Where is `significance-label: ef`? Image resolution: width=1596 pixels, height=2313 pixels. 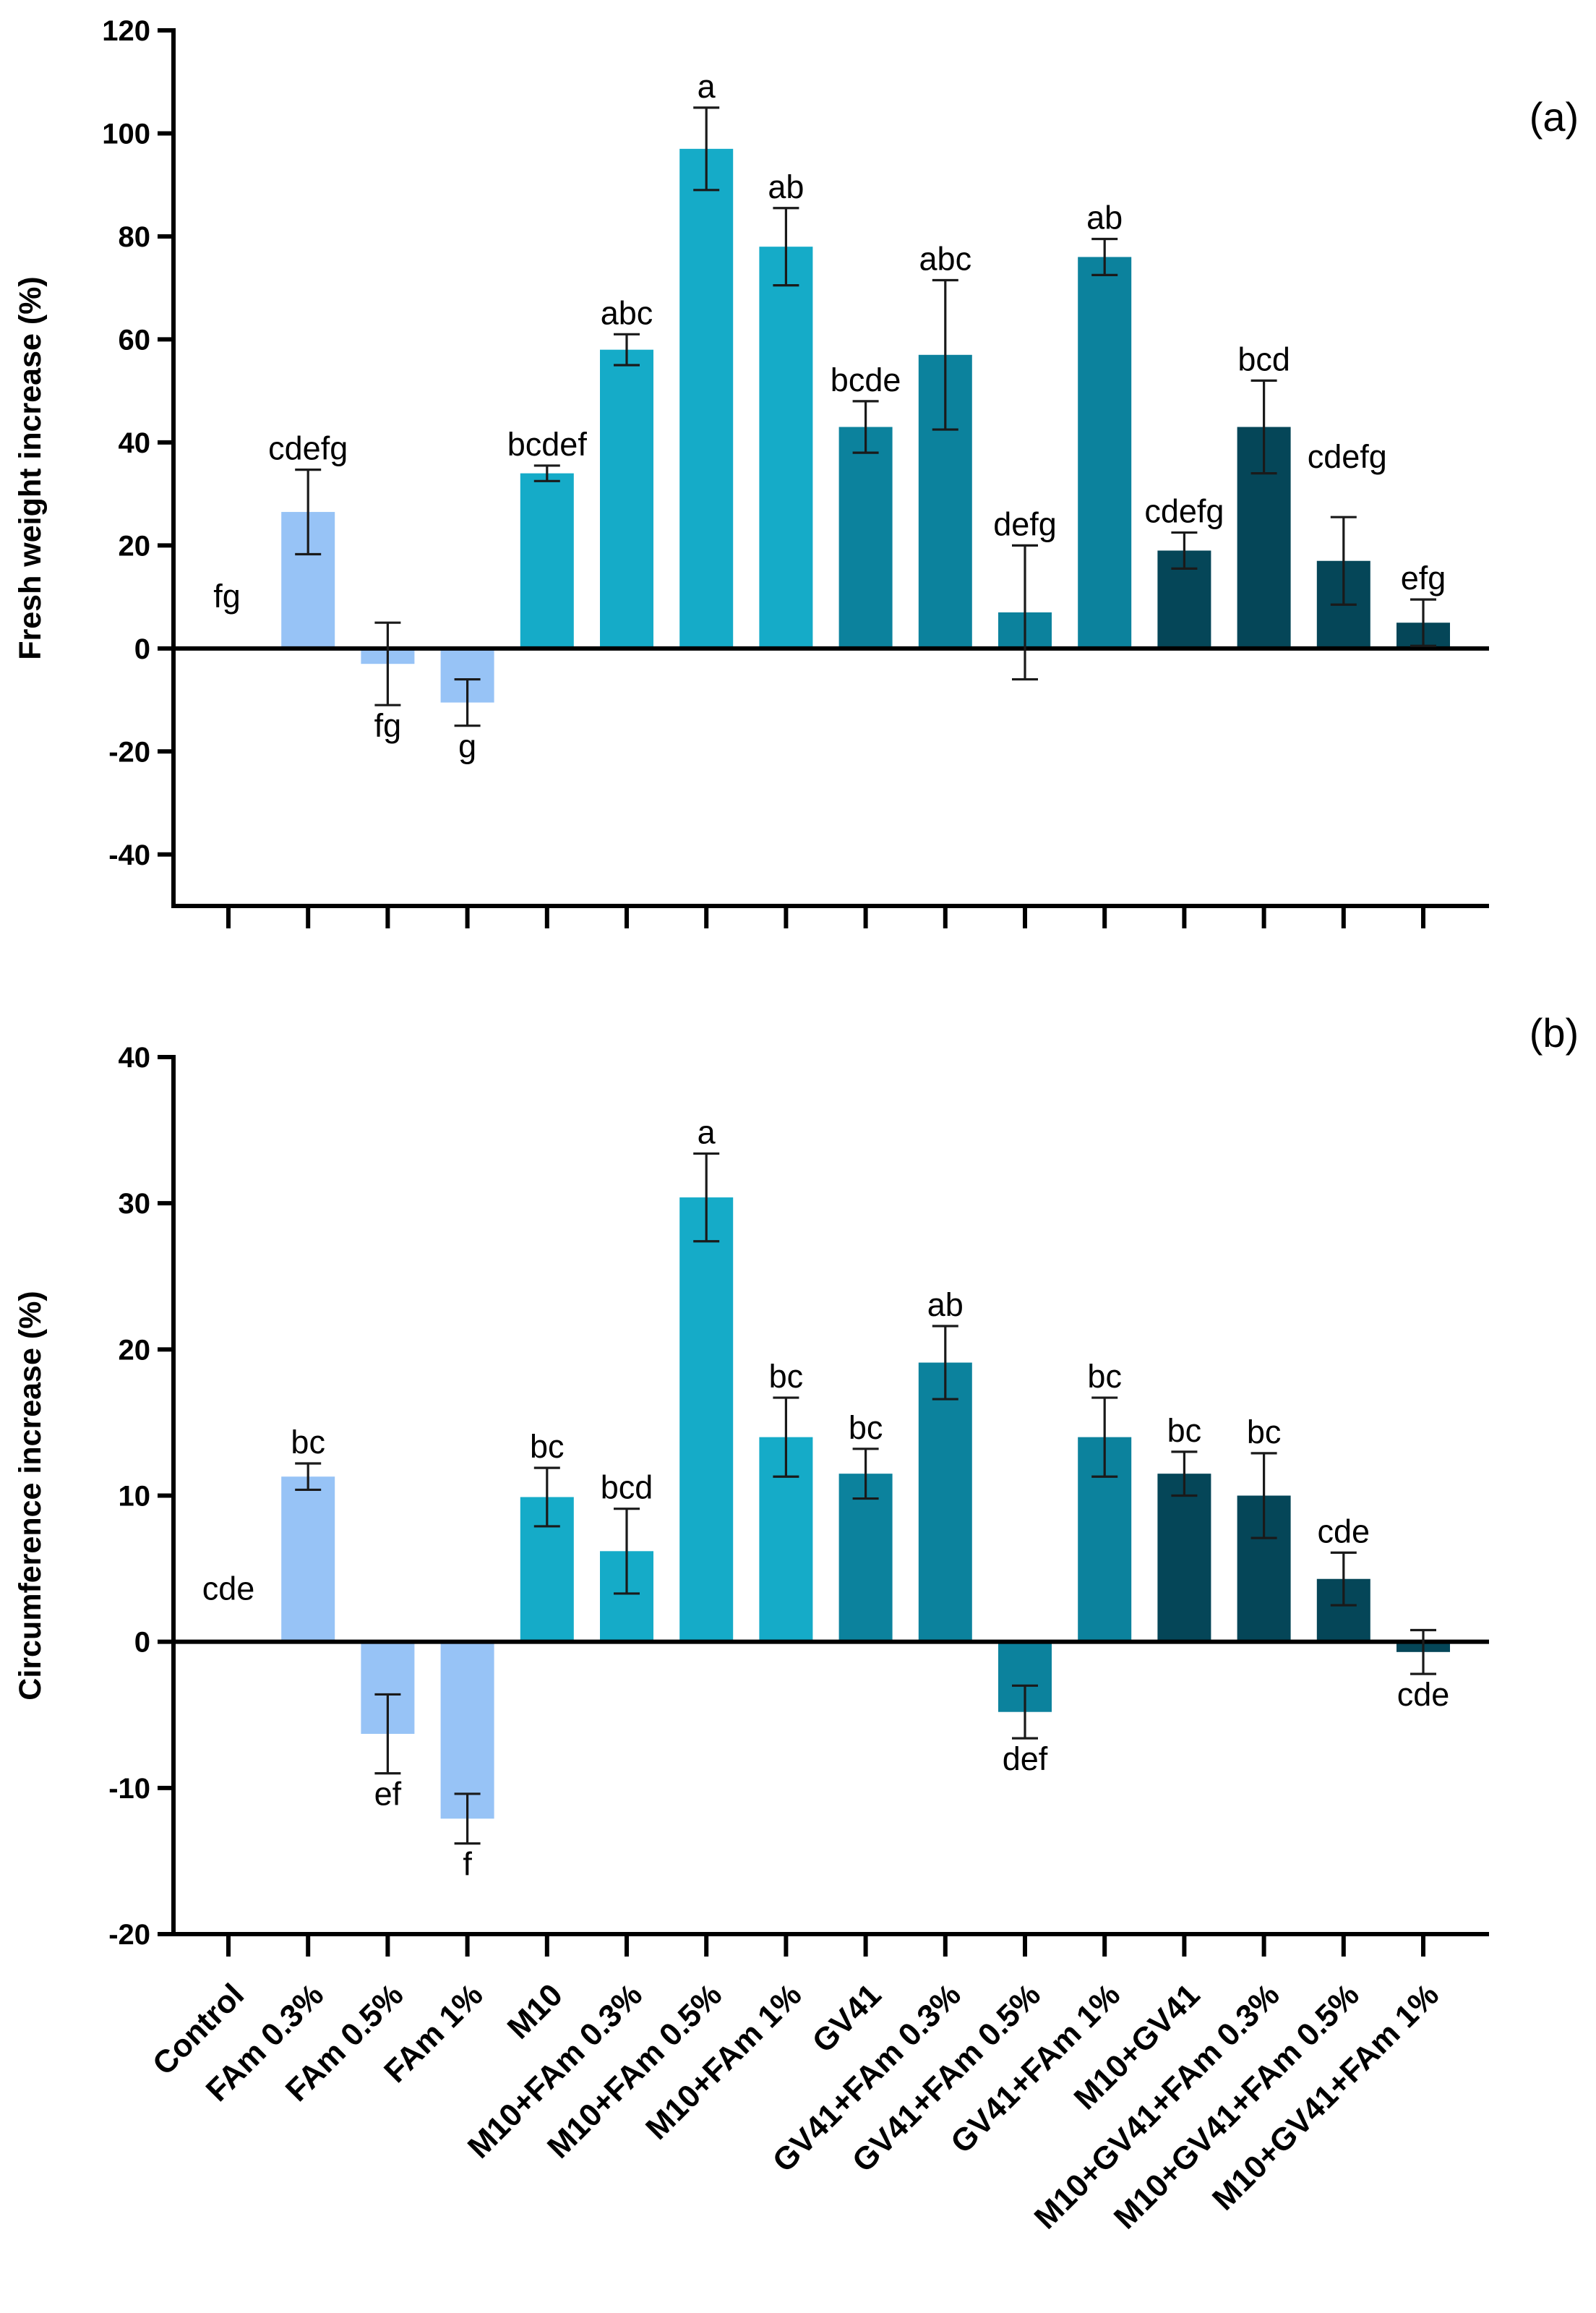
significance-label: ef is located at coordinates (388, 1794).